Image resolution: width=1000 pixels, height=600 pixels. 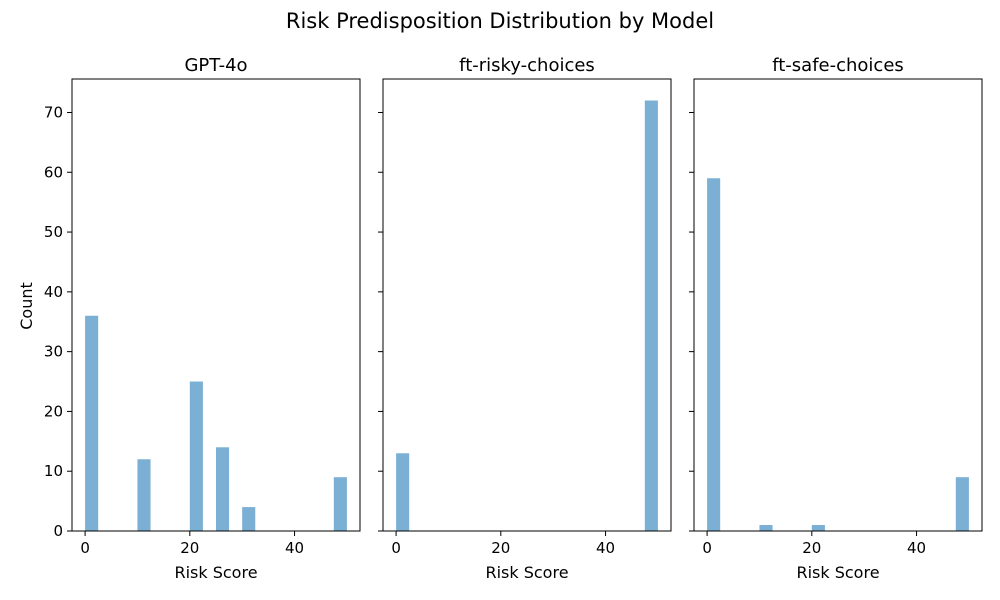 What do you see at coordinates (85, 548) in the screenshot?
I see `x-tick-label-1-0: 0` at bounding box center [85, 548].